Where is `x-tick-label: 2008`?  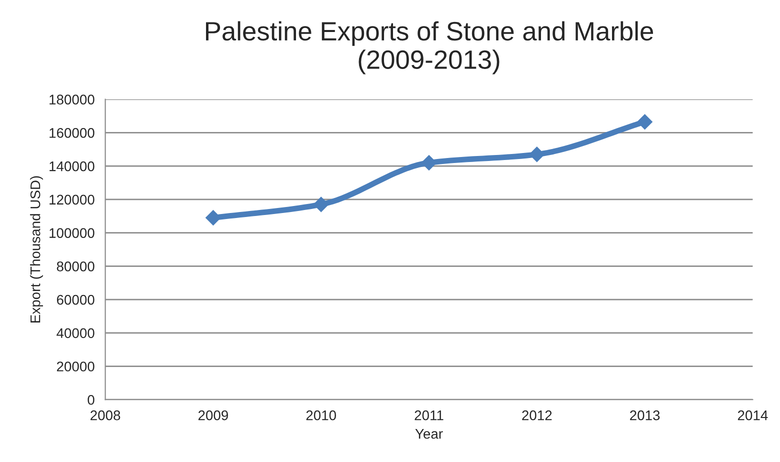
x-tick-label: 2008 is located at coordinates (105, 415).